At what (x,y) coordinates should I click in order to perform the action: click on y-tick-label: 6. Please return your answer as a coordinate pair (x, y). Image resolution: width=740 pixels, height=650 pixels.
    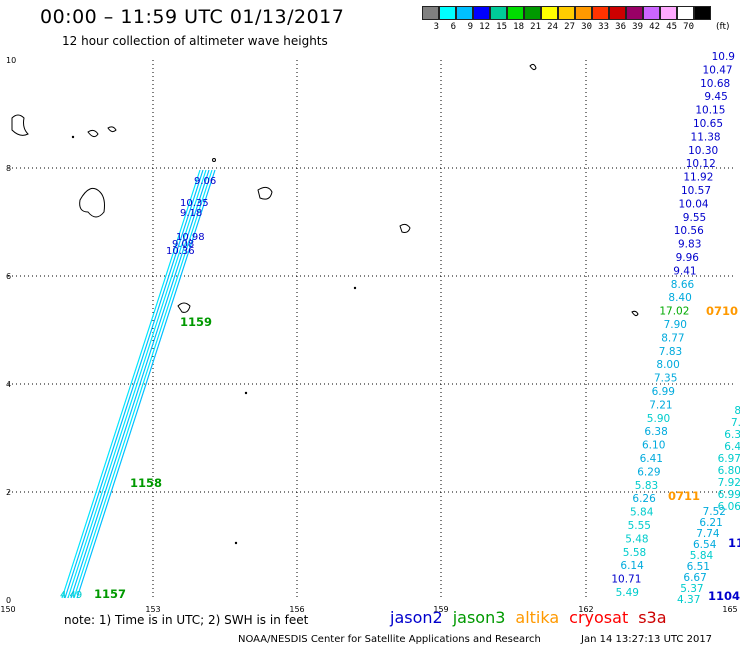
    Looking at the image, I should click on (8, 276).